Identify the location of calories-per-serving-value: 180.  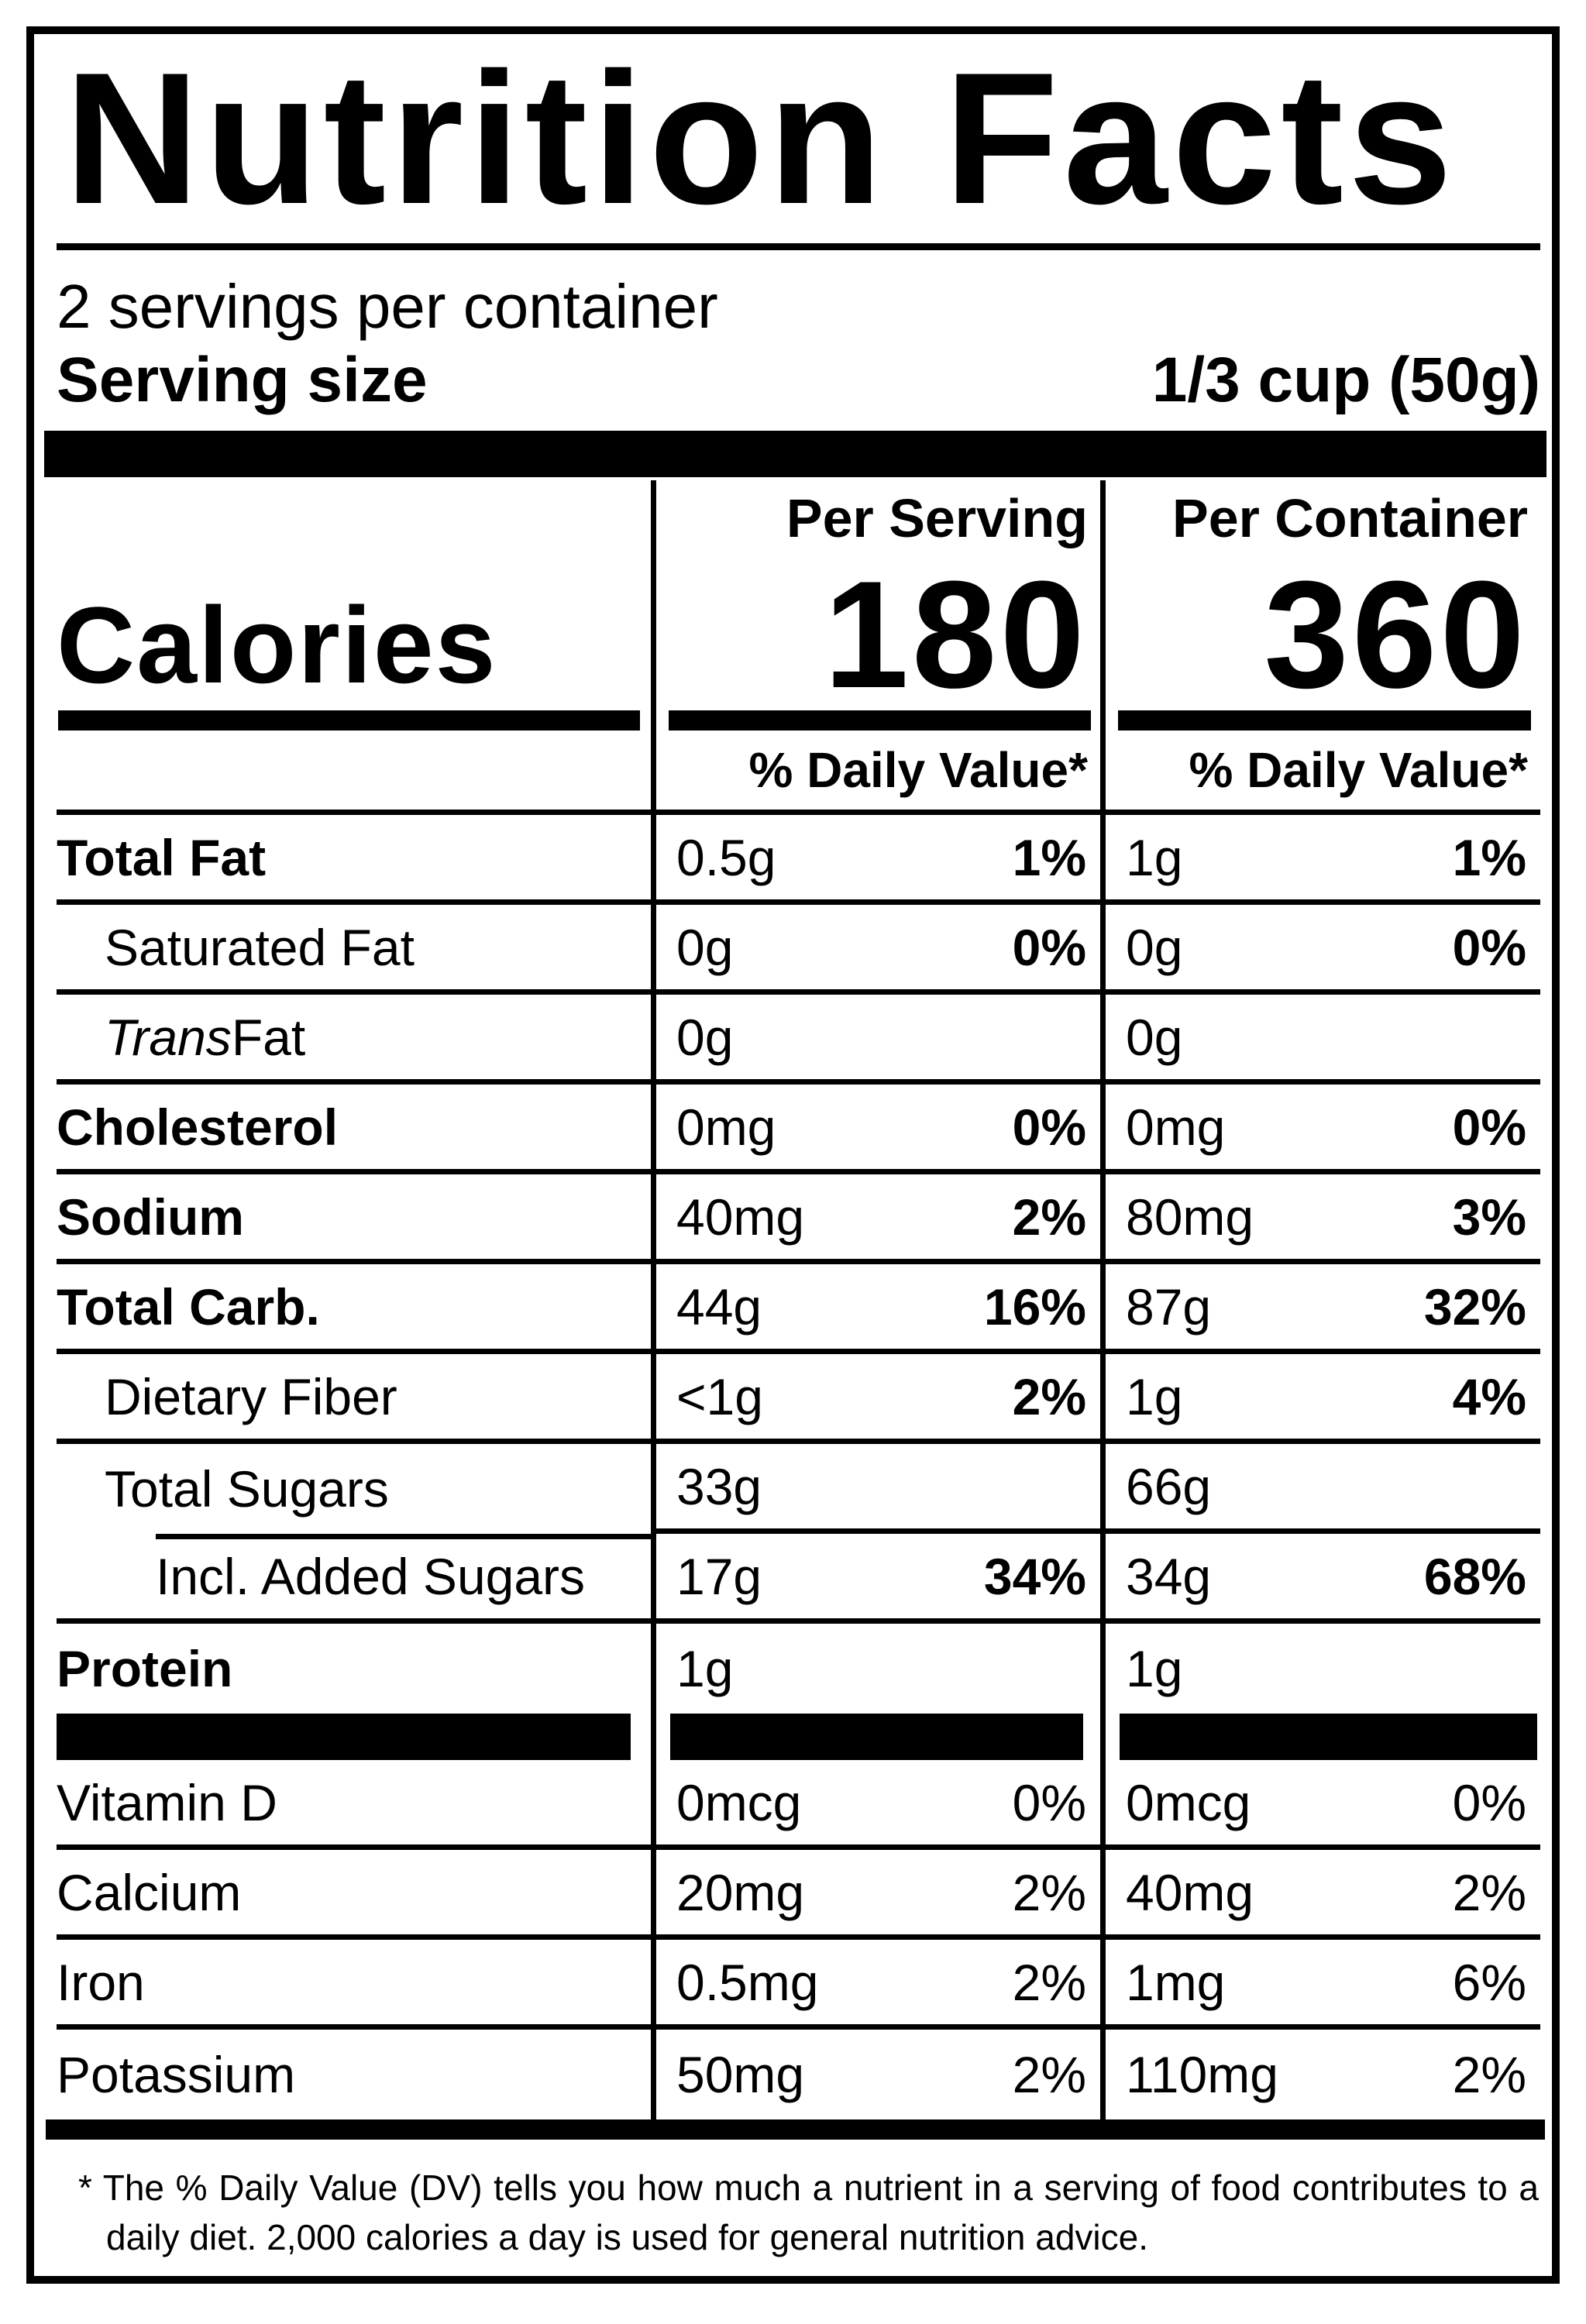
(956, 634).